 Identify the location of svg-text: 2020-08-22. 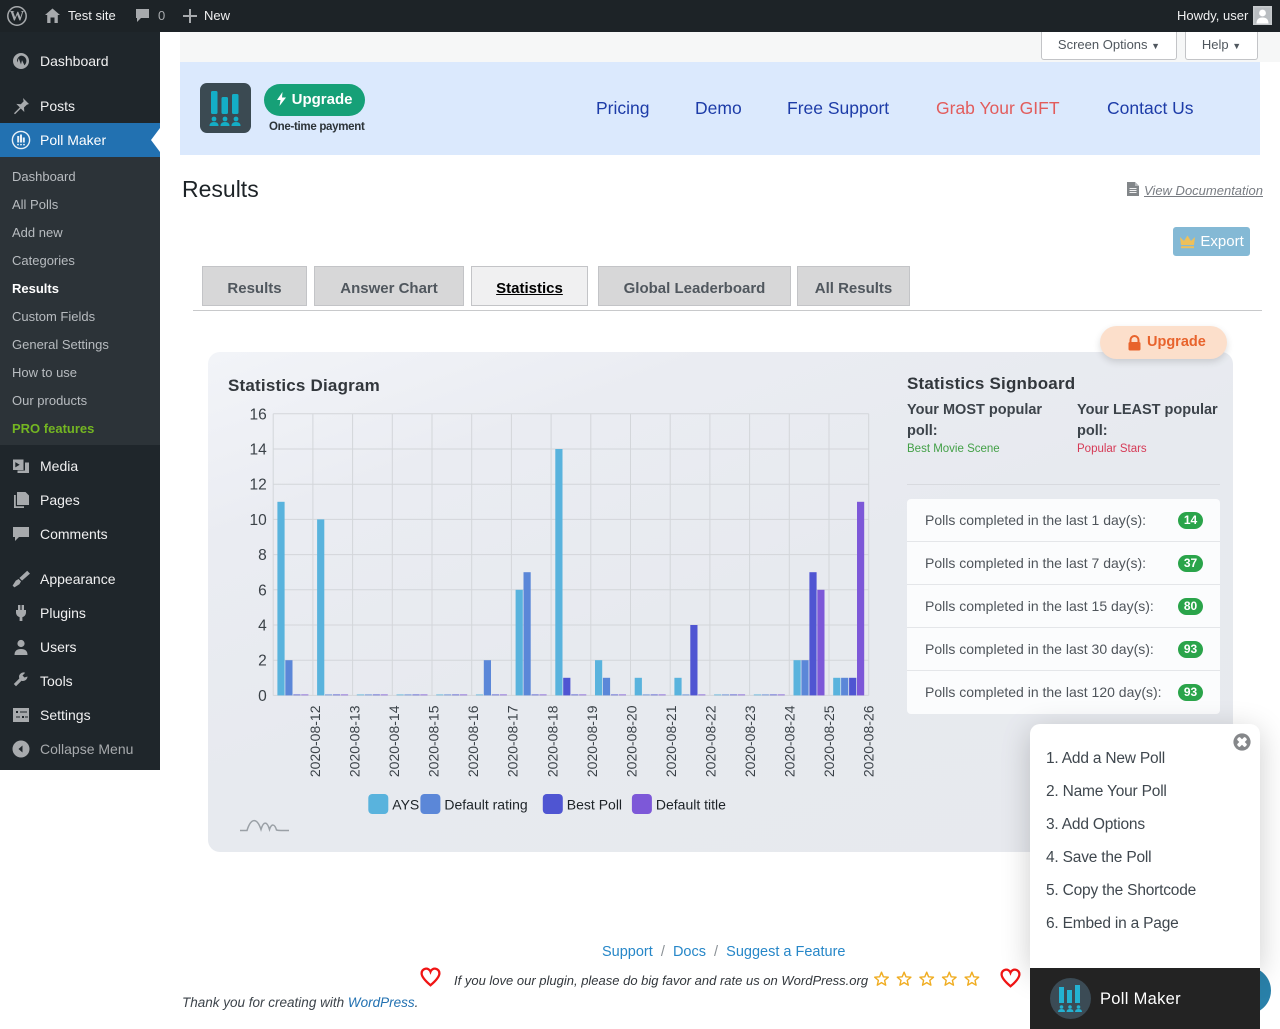
(711, 741).